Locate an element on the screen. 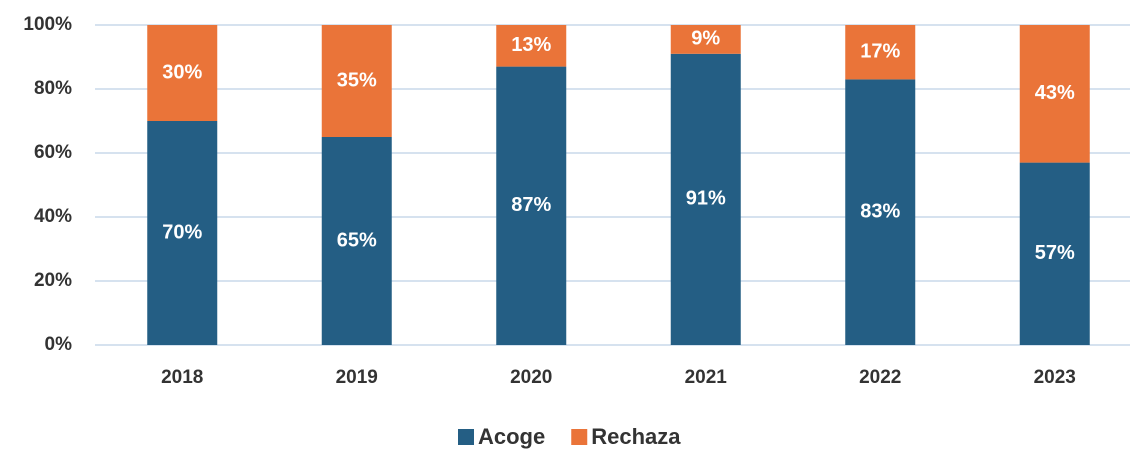  data-label: 65% is located at coordinates (357, 240).